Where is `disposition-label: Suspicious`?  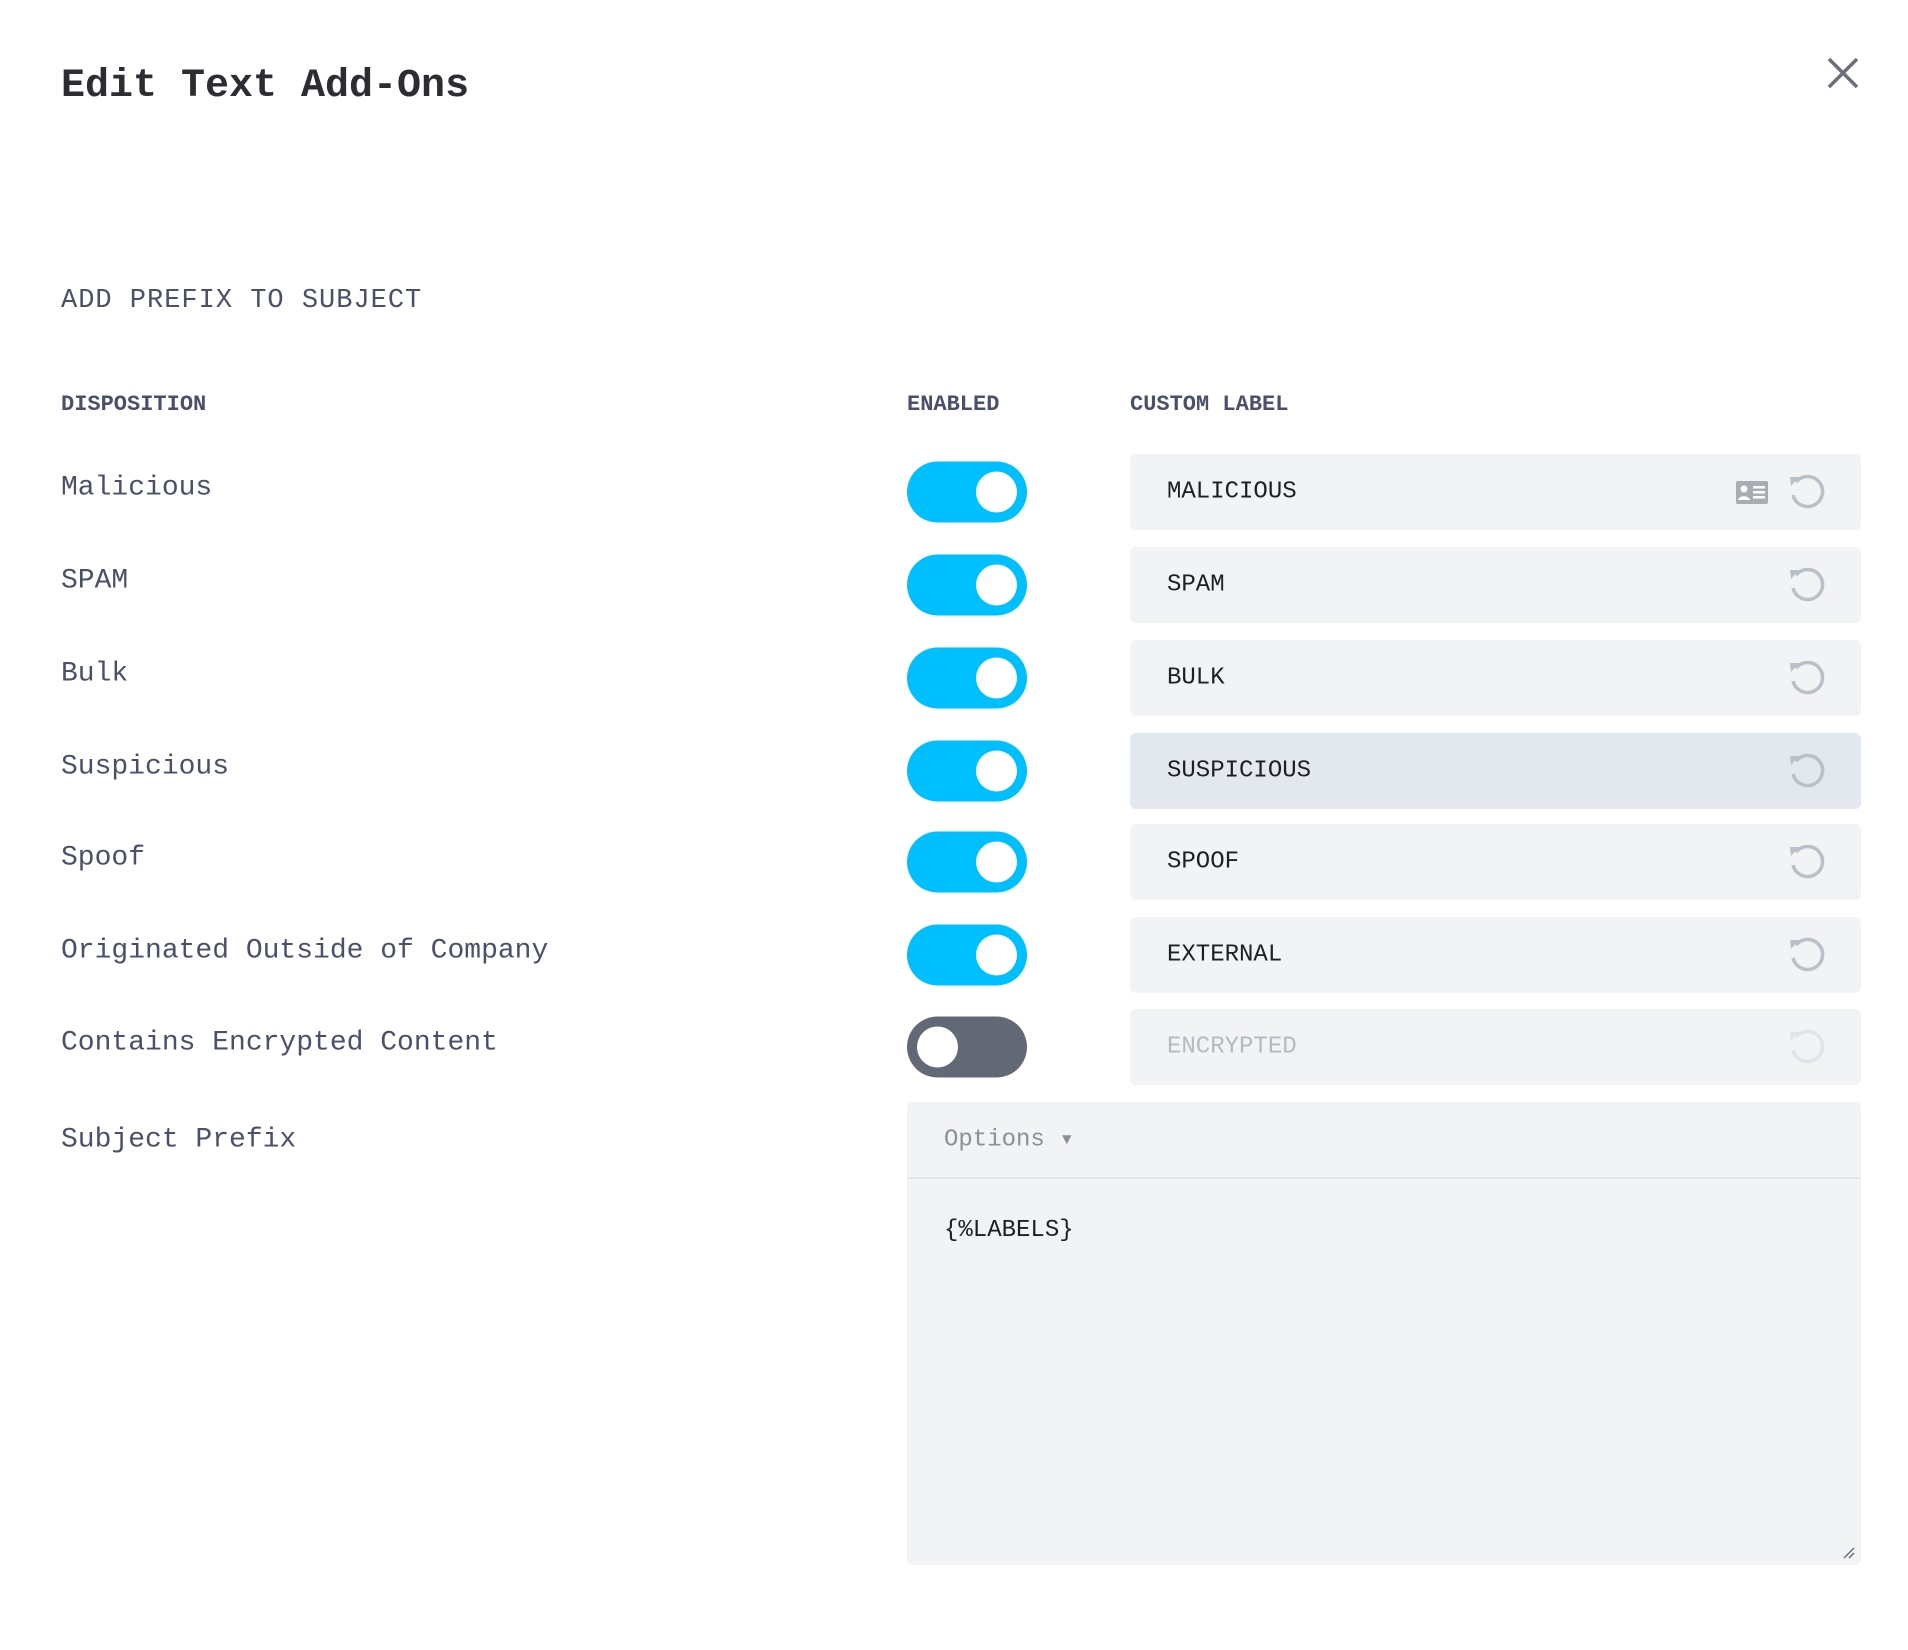
disposition-label: Suspicious is located at coordinates (145, 767).